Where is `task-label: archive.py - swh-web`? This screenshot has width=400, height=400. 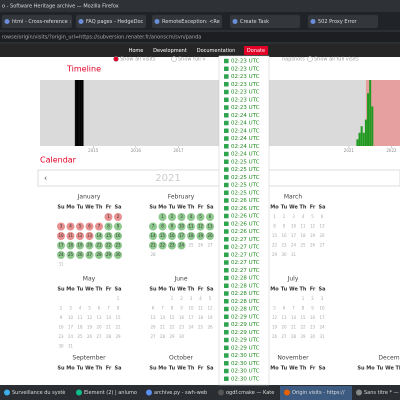
task-label: archive.py - swh-web is located at coordinates (180, 393).